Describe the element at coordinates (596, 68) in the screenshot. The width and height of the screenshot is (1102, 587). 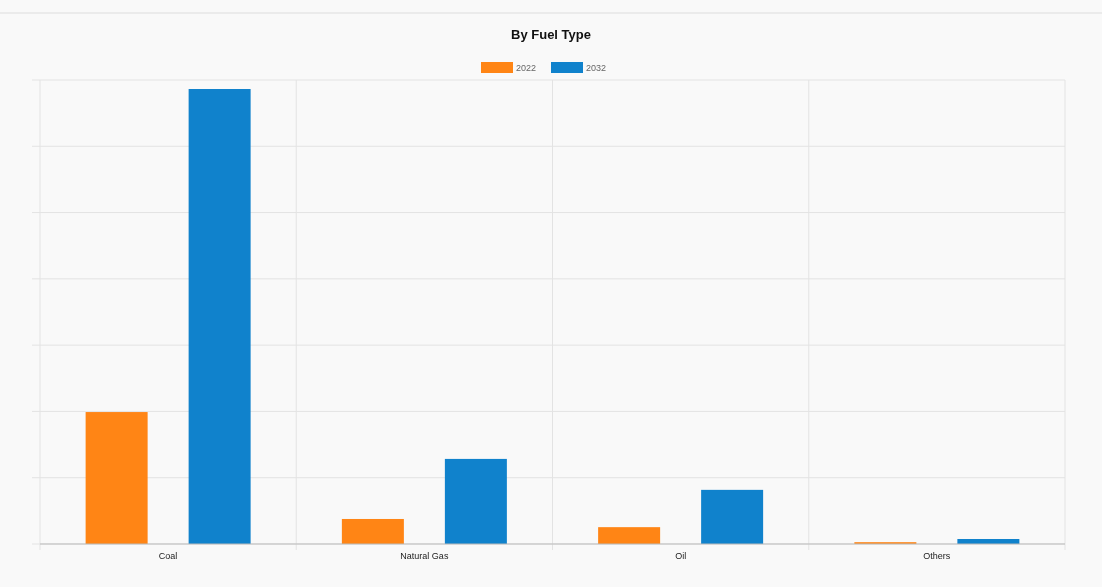
I see `legend-label: 2032` at that location.